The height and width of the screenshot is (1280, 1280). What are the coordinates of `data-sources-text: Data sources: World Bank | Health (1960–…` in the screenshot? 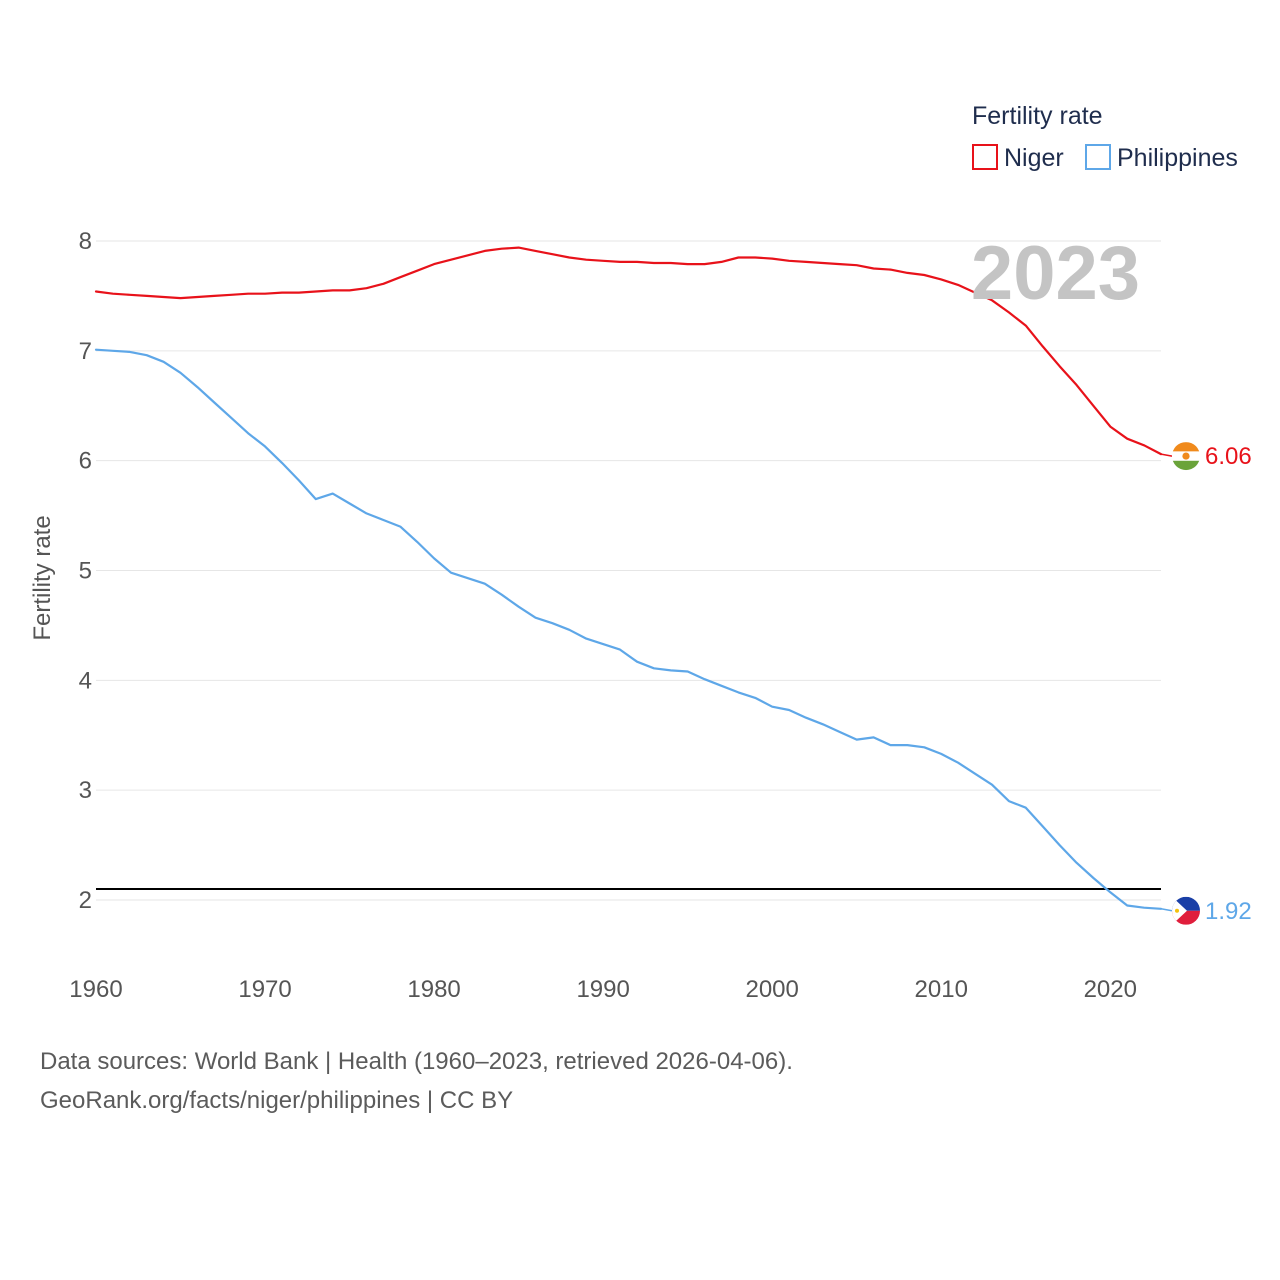 It's located at (416, 1061).